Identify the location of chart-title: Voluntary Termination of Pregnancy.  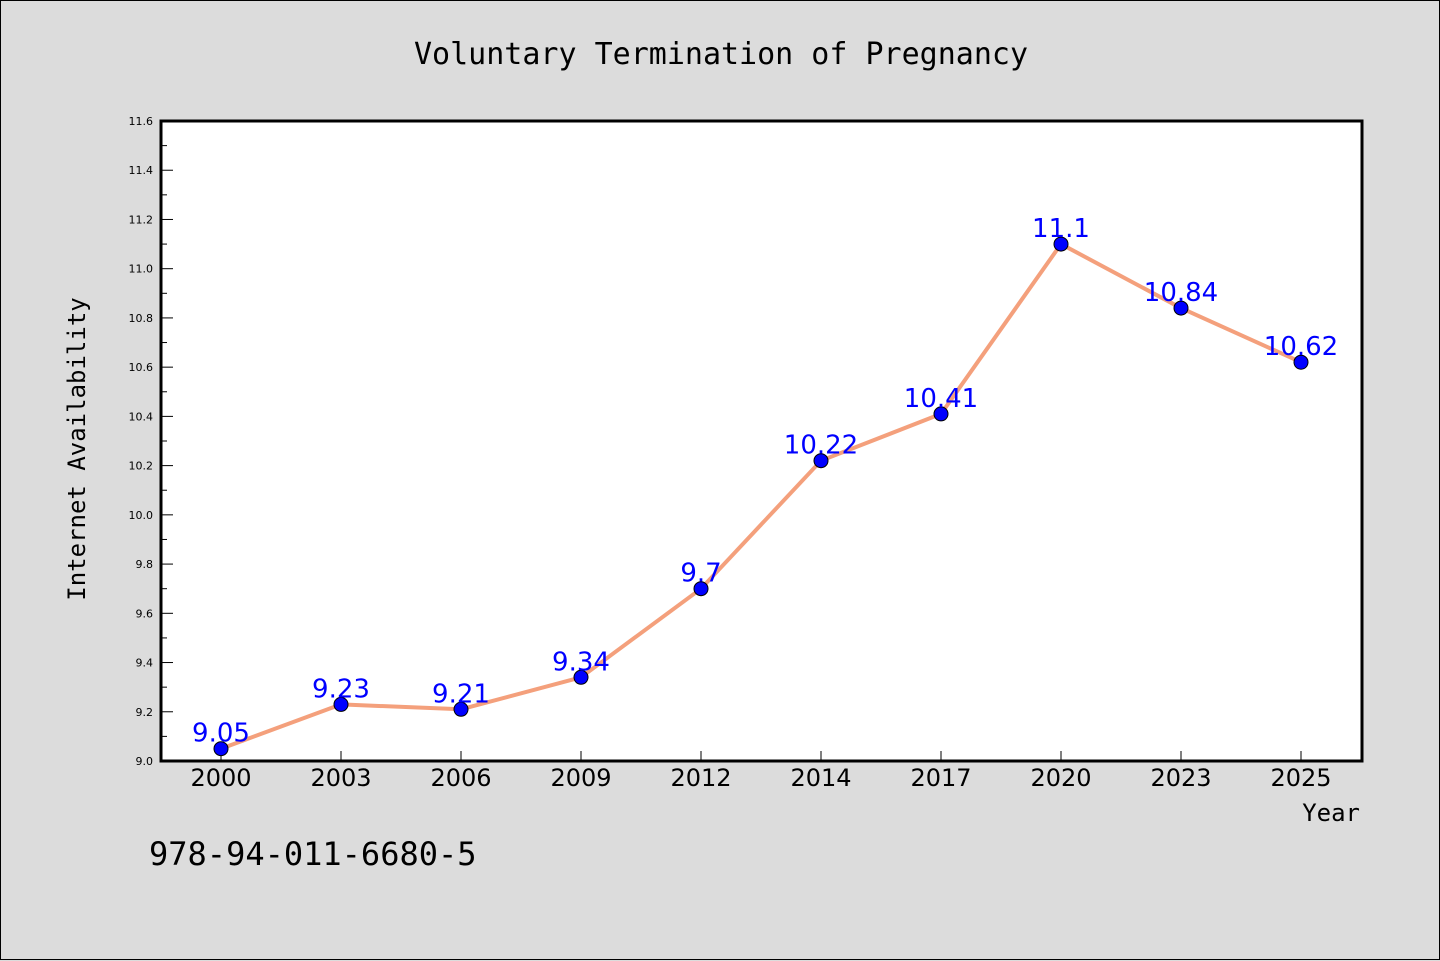
(721, 54).